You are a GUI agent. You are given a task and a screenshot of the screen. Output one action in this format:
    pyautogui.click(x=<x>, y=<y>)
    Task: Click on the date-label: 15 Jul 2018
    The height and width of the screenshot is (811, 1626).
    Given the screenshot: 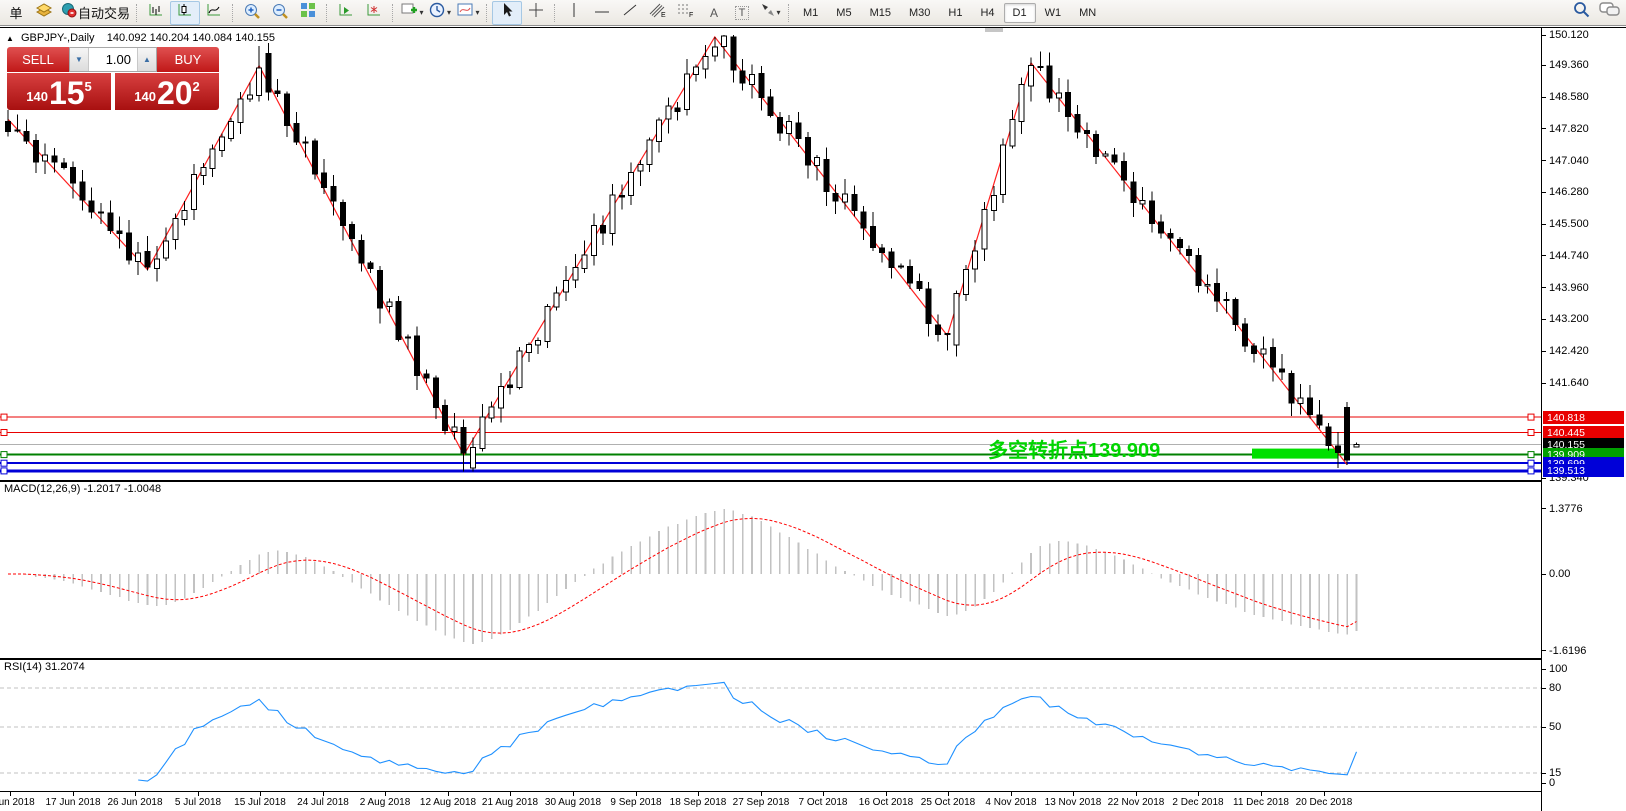 What is the action you would take?
    pyautogui.click(x=260, y=802)
    